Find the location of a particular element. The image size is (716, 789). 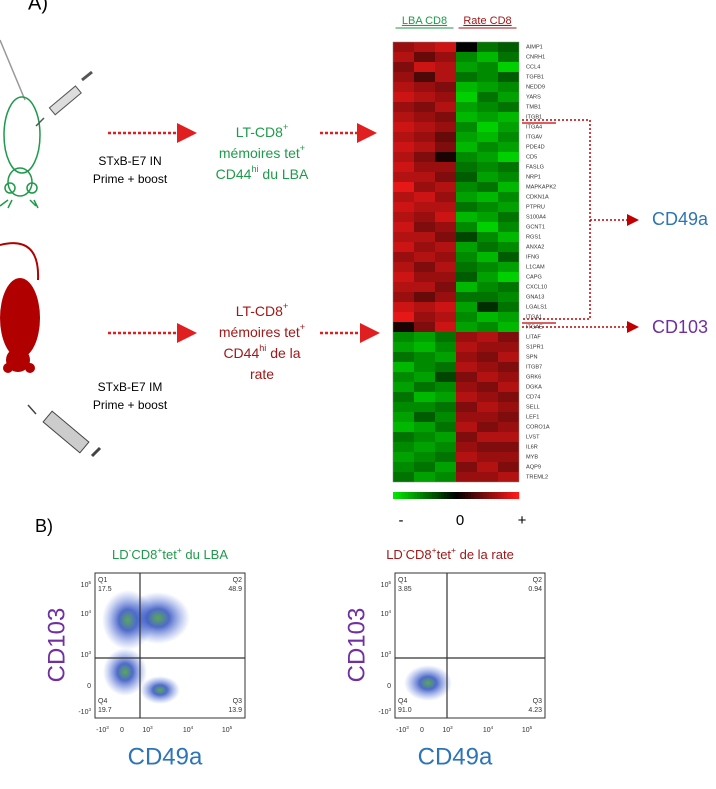

gene-label: LVST is located at coordinates (533, 437).